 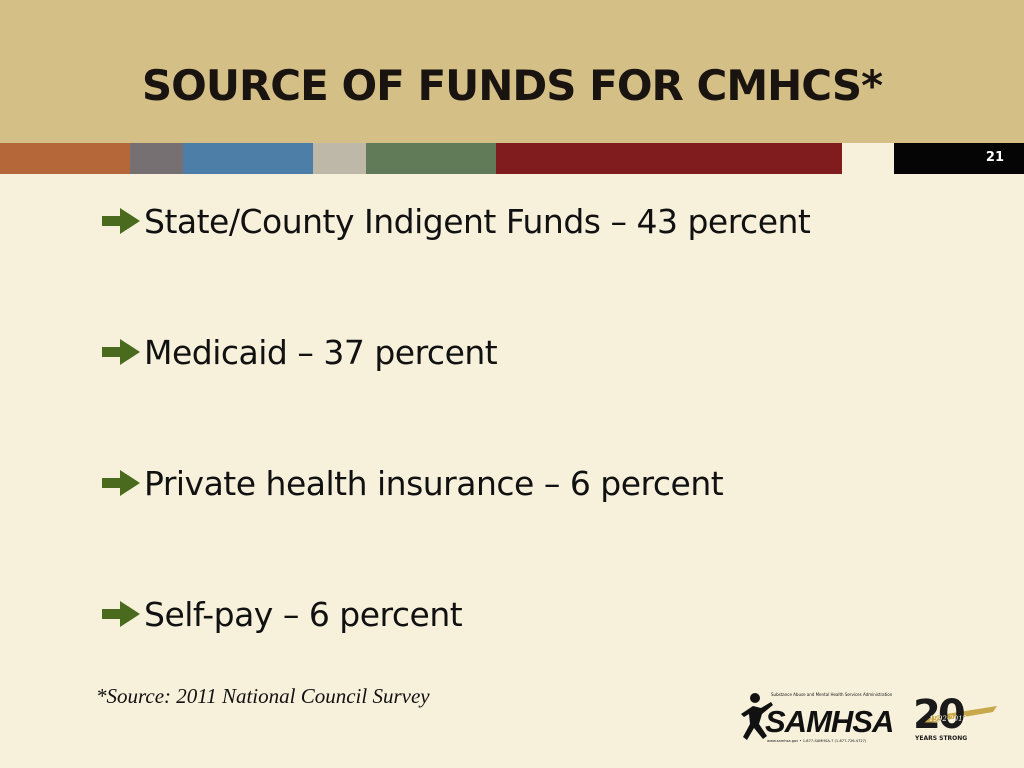 I want to click on bullet-item: Private health insurance – 6 percent, so click(x=455, y=483).